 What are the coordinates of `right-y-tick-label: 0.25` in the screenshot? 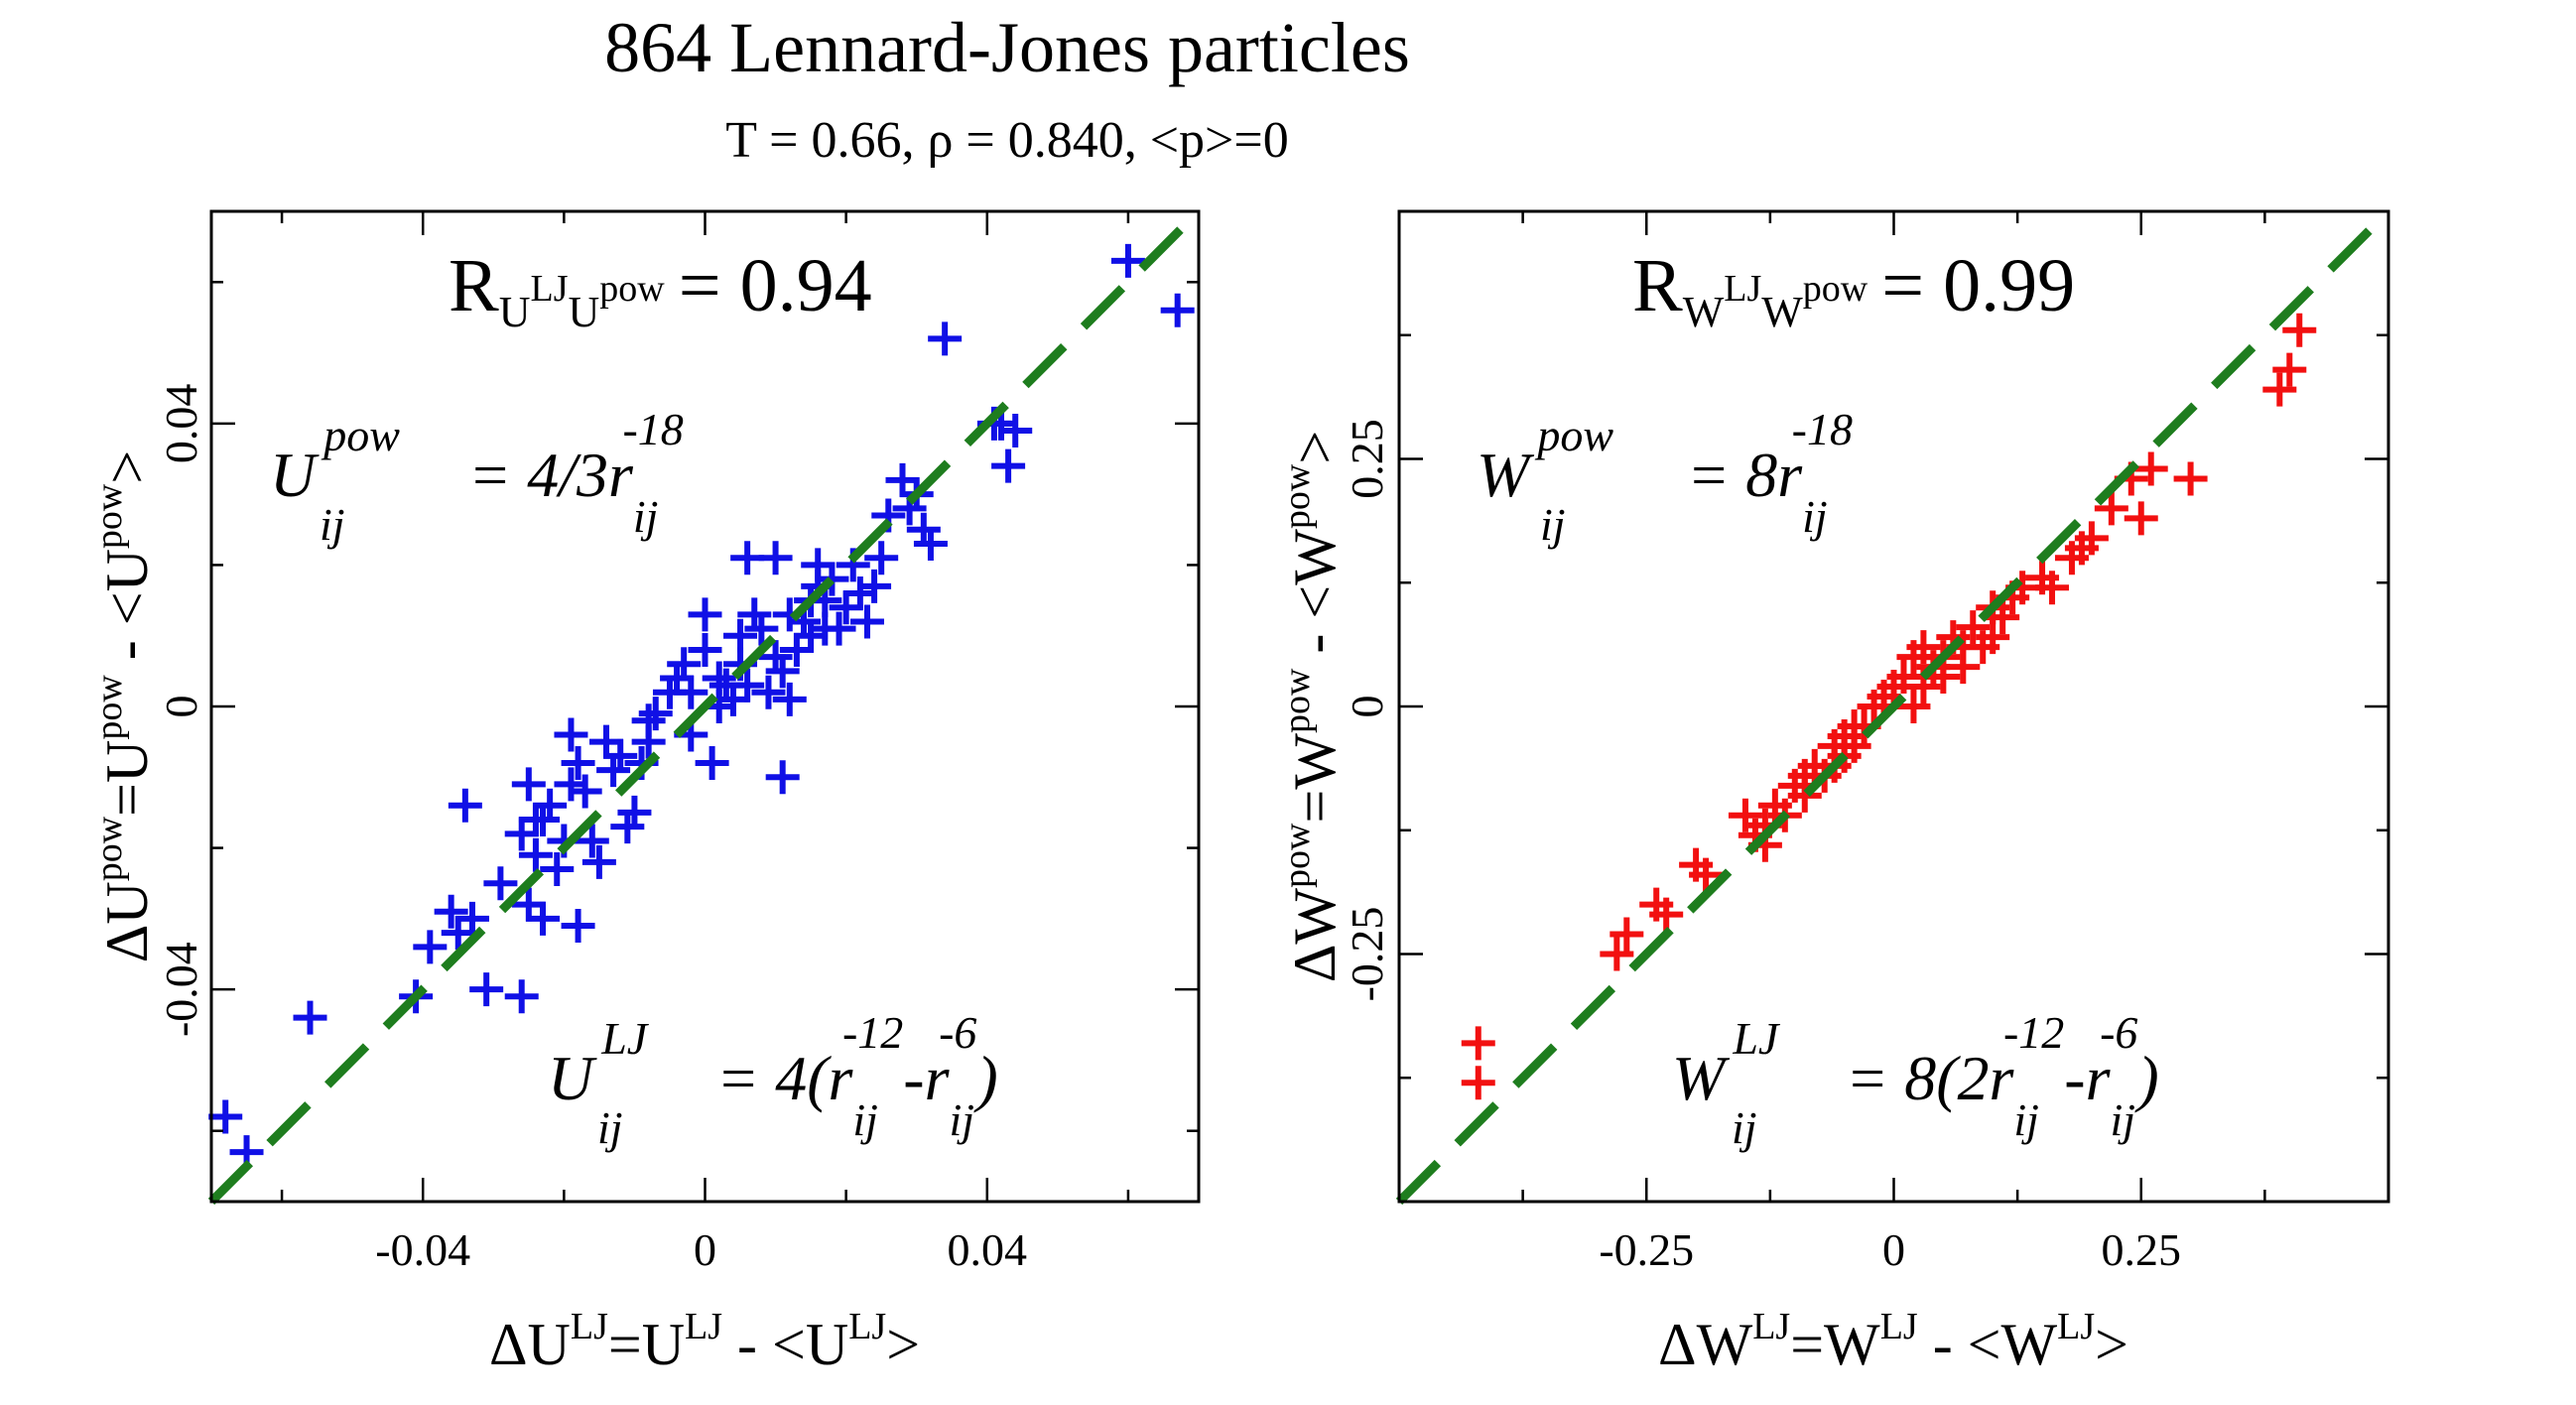 It's located at (1367, 459).